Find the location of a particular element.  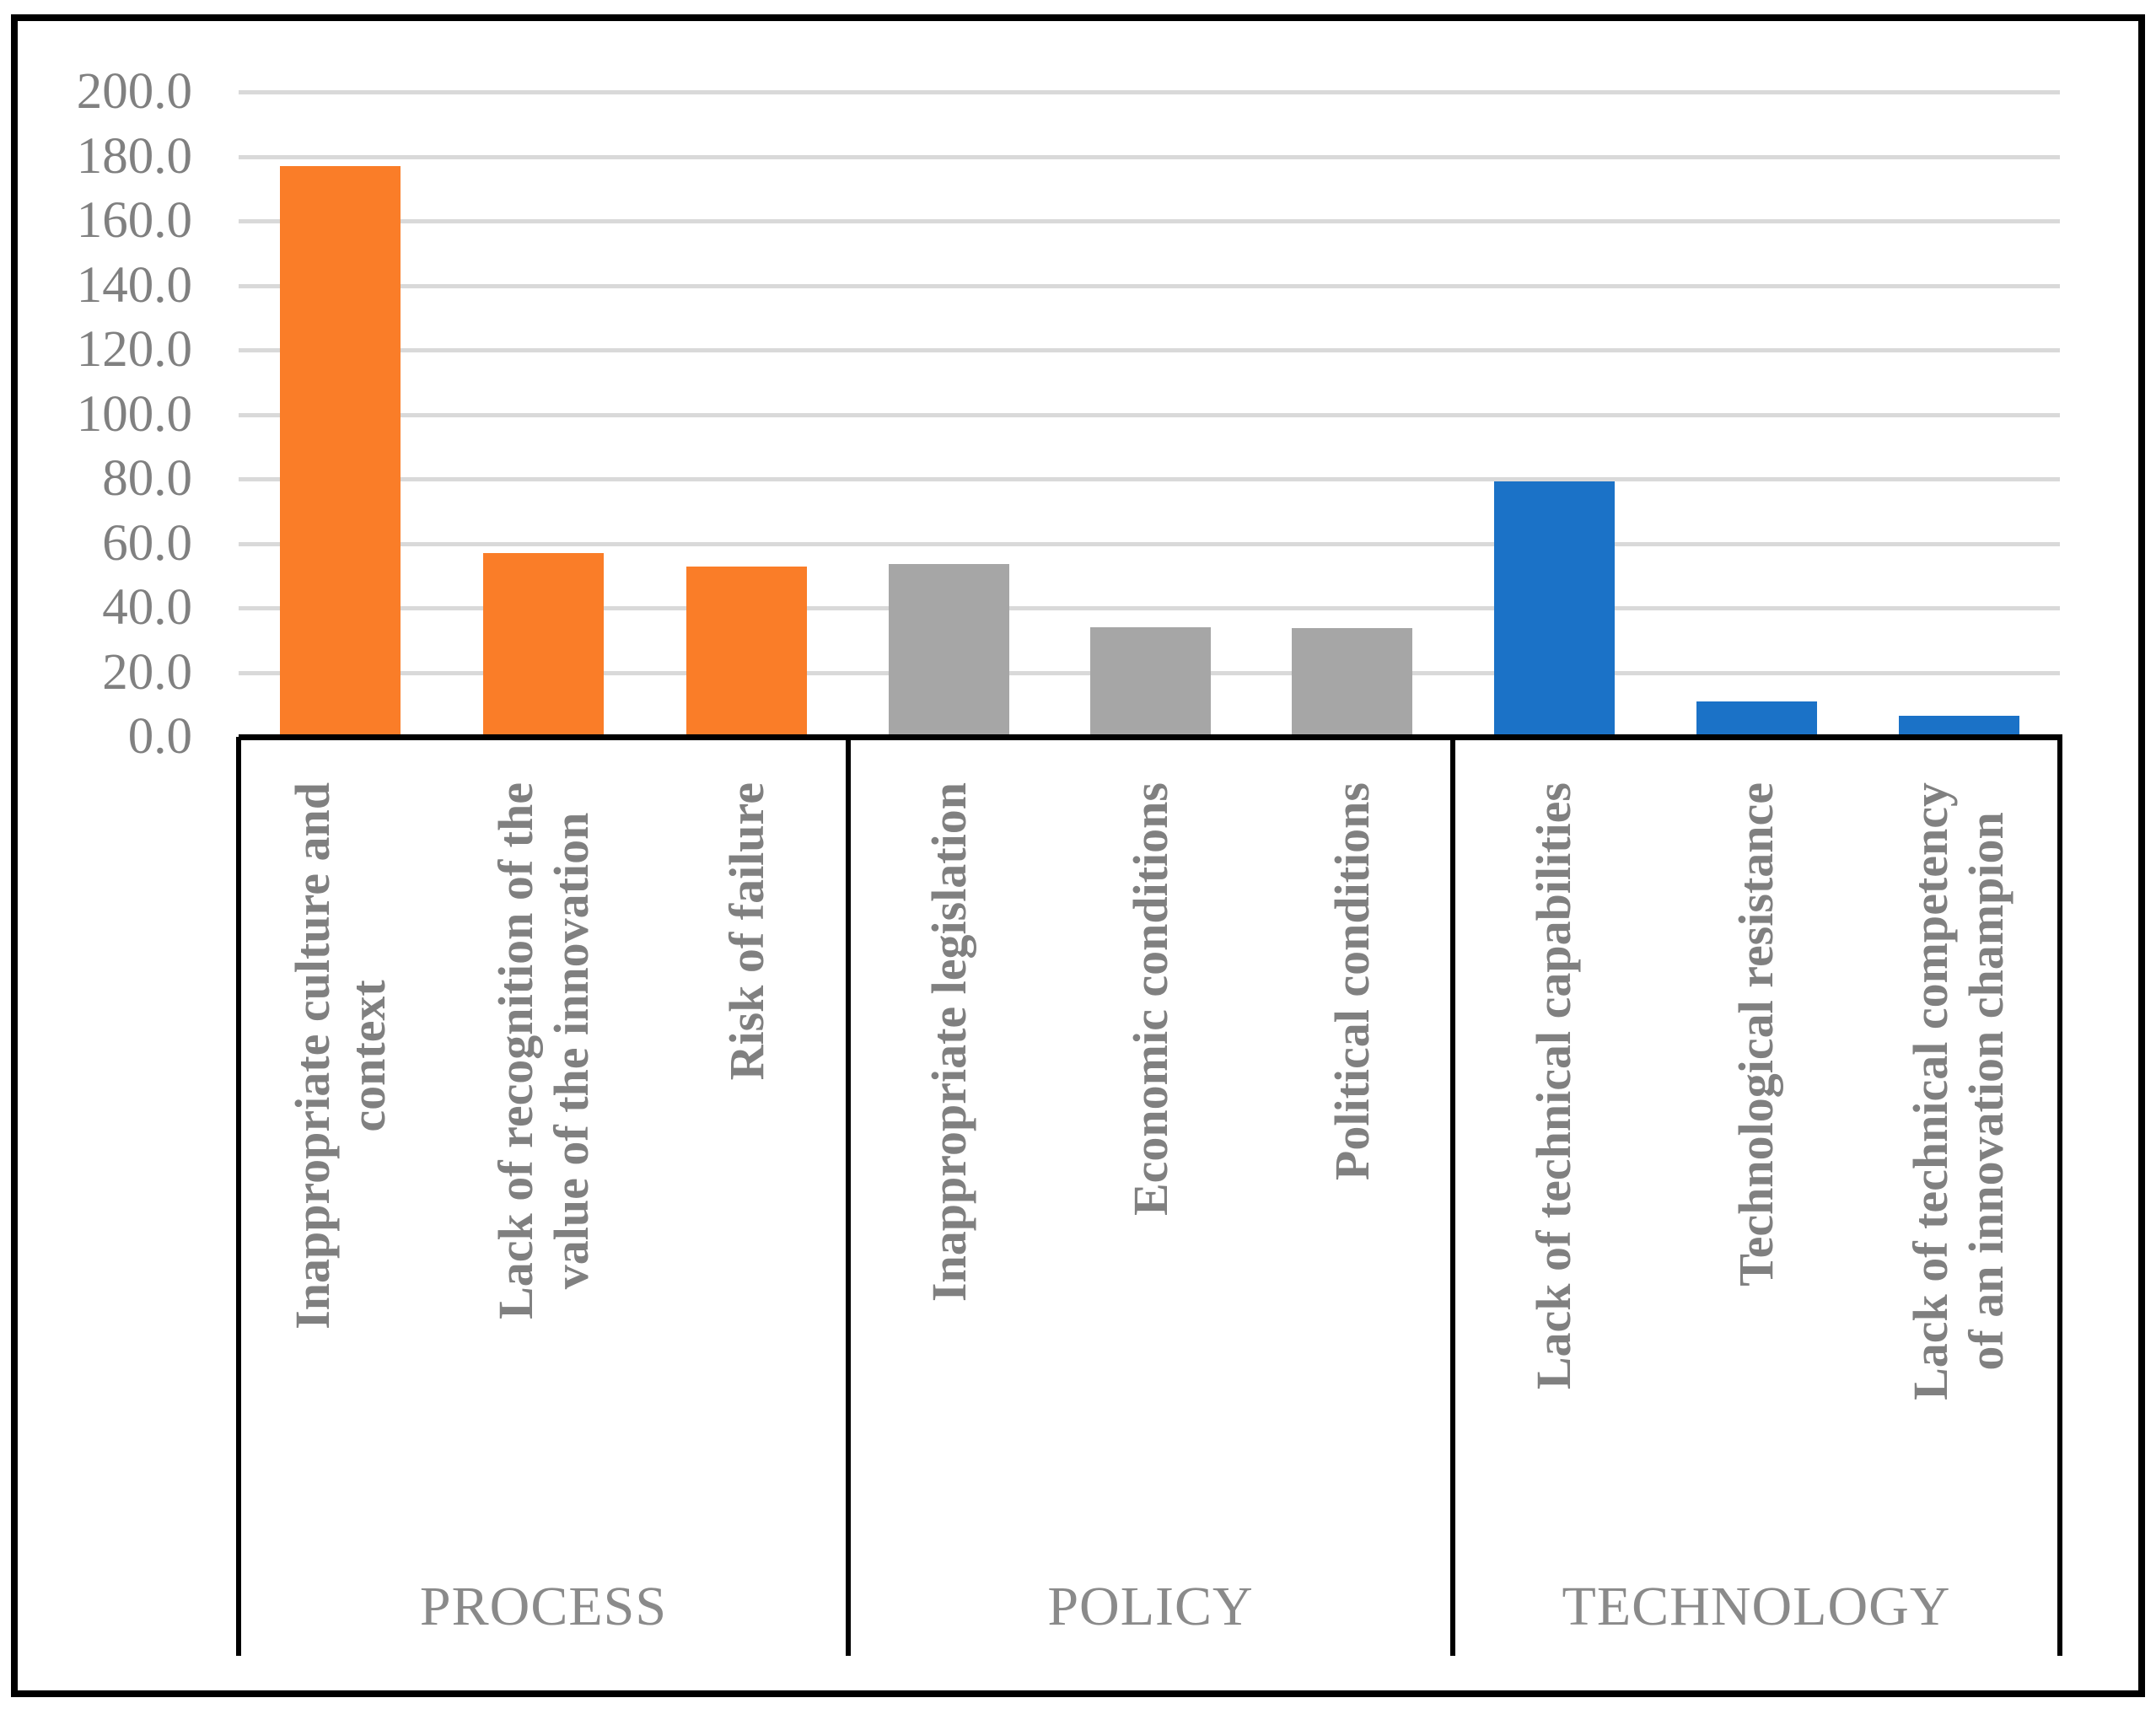

category-label: Technological resistance is located at coordinates (1756, 1034).